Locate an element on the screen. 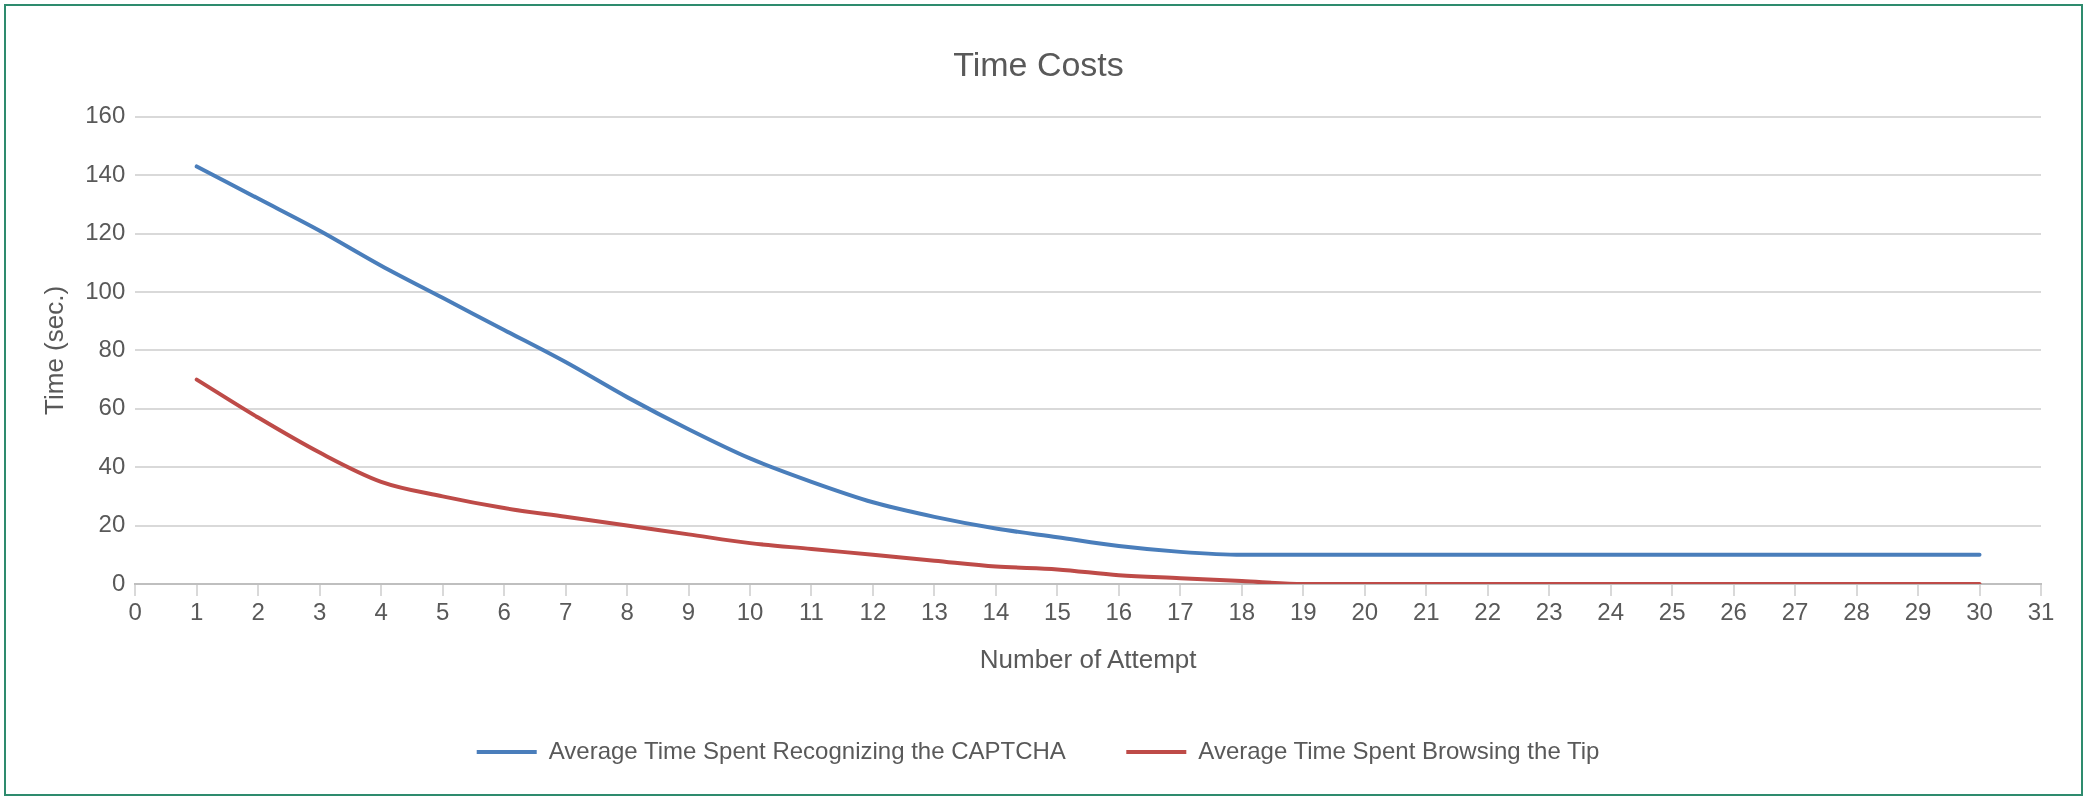 The image size is (2089, 802). x-tick-label: 18 is located at coordinates (1242, 612).